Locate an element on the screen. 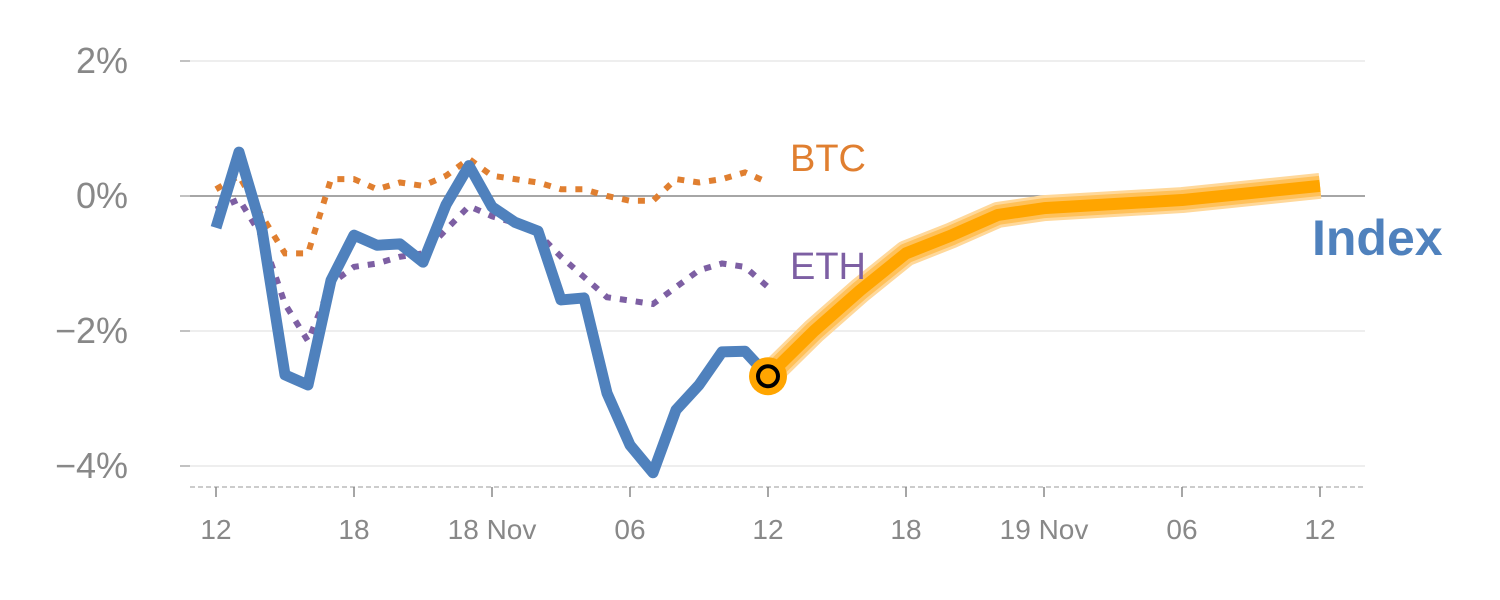  y-tick-label: 0% is located at coordinates (102, 195).